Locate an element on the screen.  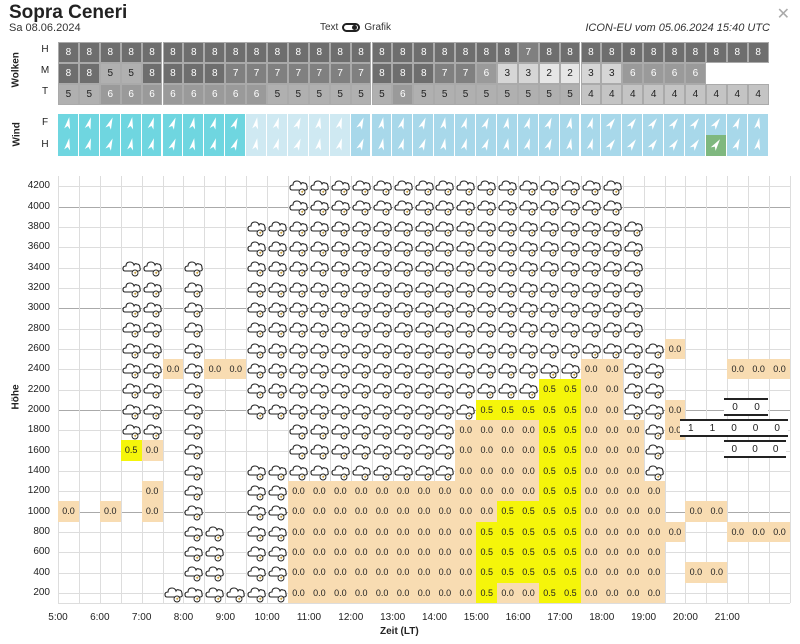
close-icon: ✕ is located at coordinates (783, 14).